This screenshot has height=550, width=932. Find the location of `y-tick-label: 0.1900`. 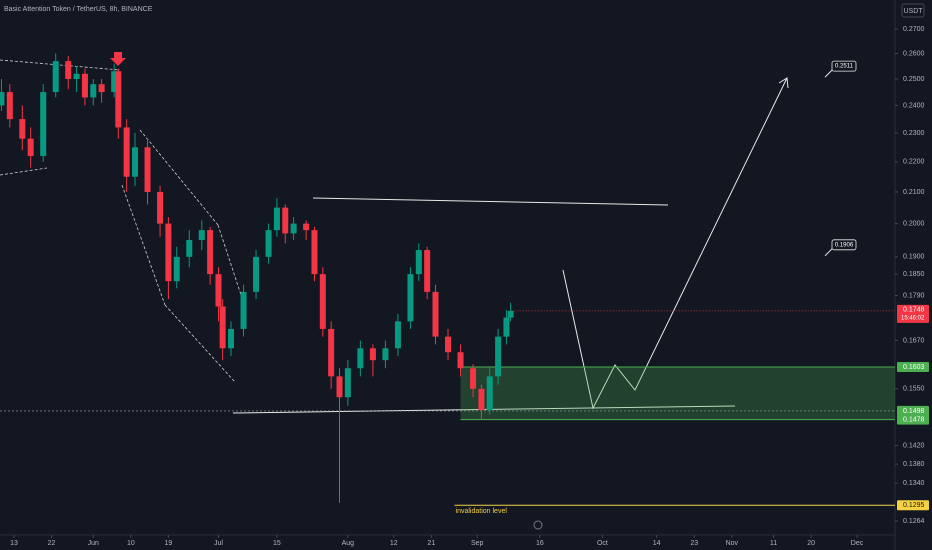

y-tick-label: 0.1900 is located at coordinates (914, 257).